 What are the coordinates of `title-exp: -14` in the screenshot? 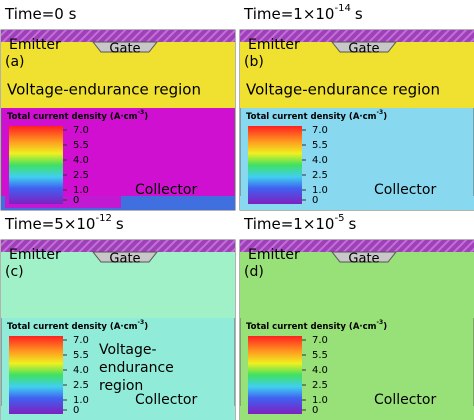 It's located at (342, 8).